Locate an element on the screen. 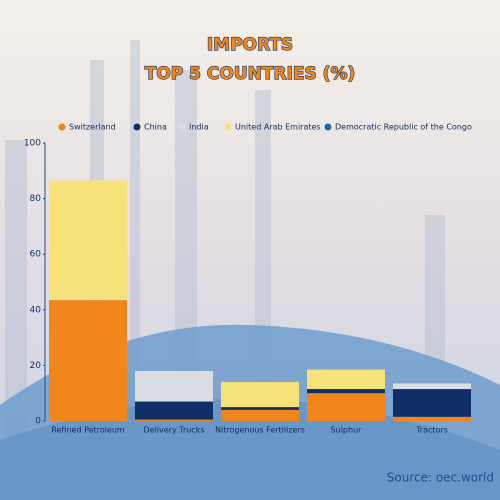  legend-label: China is located at coordinates (155, 127).